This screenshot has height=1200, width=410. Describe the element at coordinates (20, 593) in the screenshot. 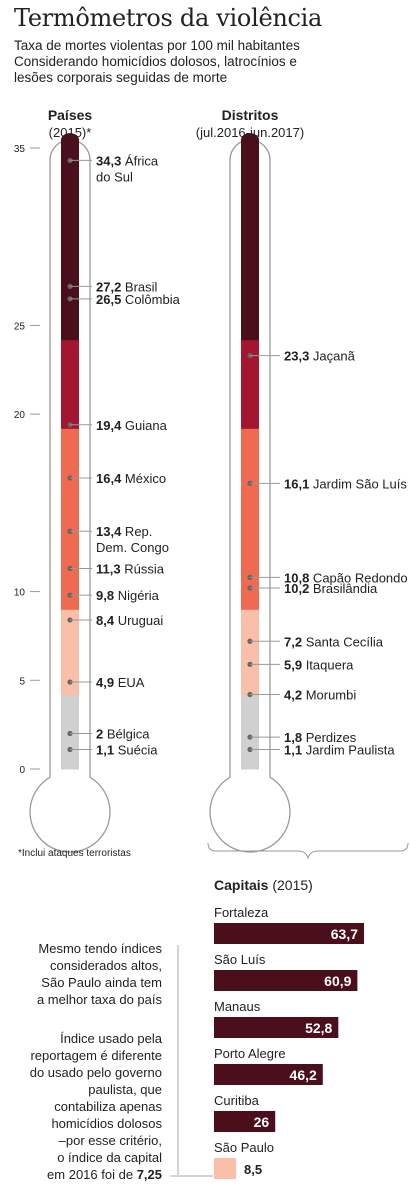

I see `y-tick-label: 10` at that location.